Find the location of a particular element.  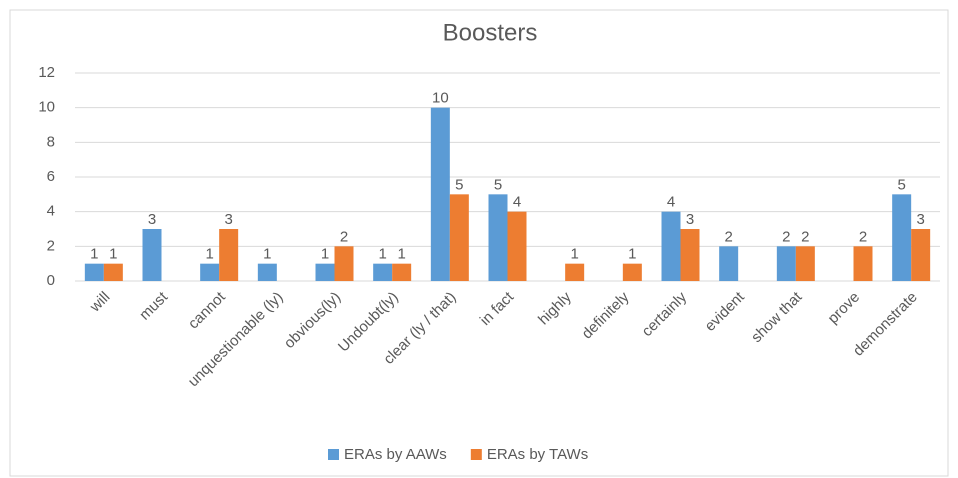

y-tick-label: 2 is located at coordinates (51, 245).